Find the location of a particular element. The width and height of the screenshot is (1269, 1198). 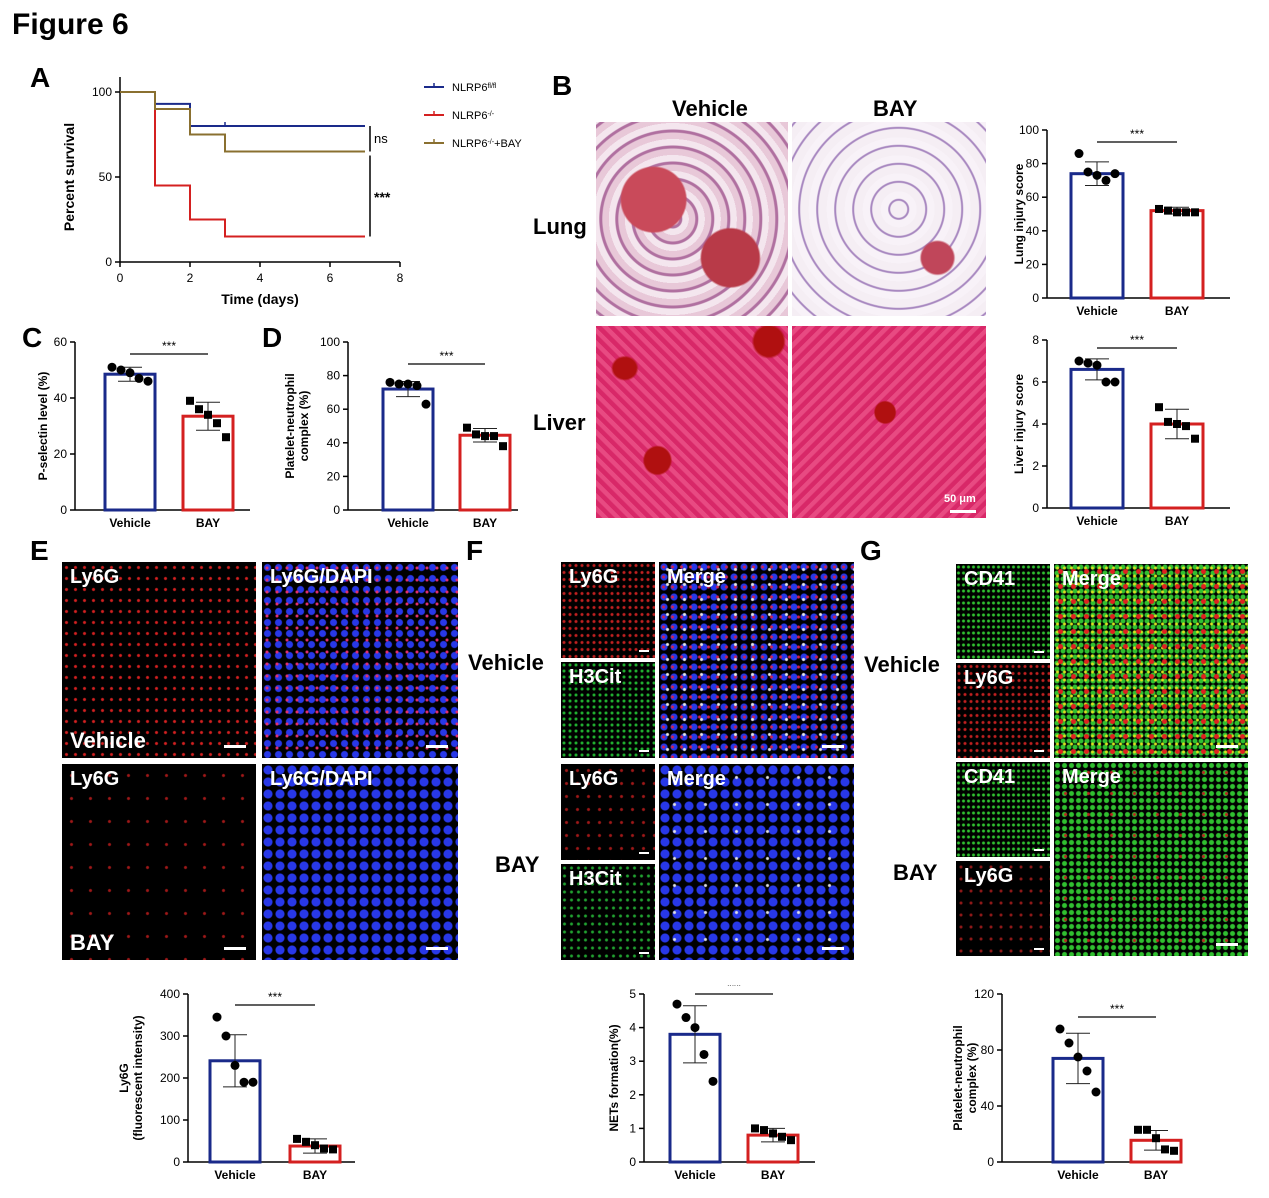

y-tick-label: 50 is located at coordinates (106, 177).